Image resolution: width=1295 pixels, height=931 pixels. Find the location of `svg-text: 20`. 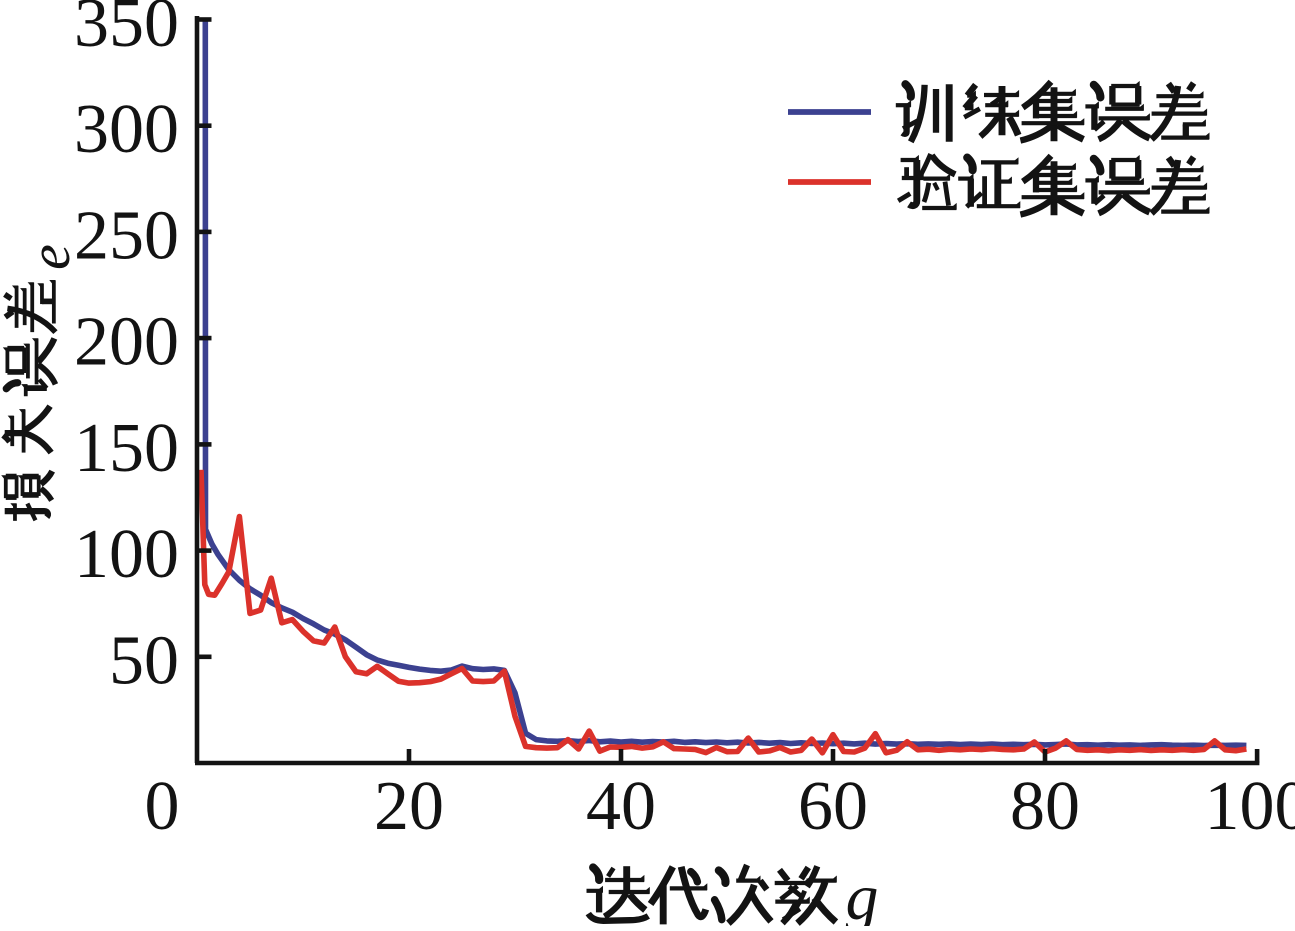

svg-text: 20 is located at coordinates (409, 806).